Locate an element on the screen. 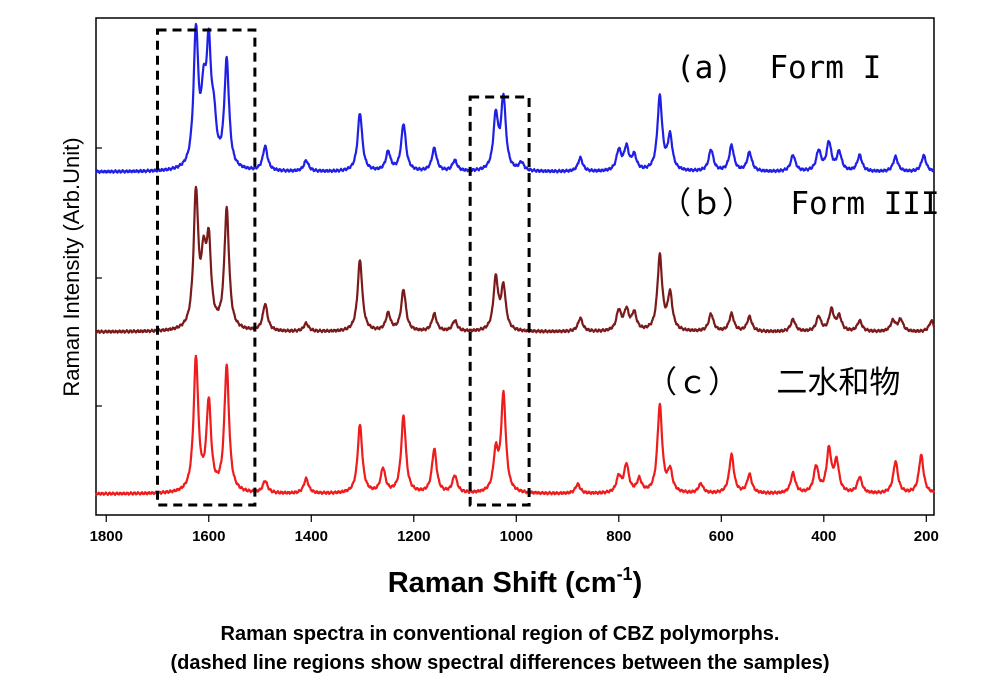  x-tick-label: 1400 is located at coordinates (311, 536).